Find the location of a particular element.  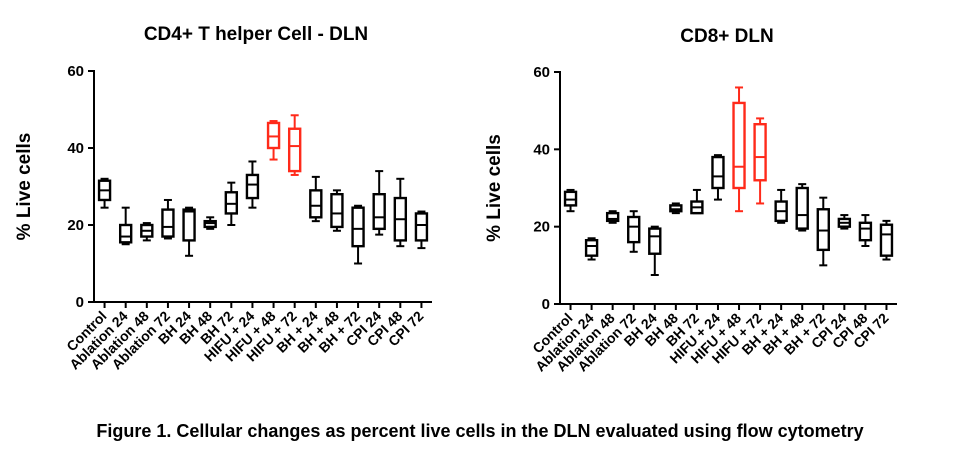

chart-title: CD4+ T helper Cell - DLN is located at coordinates (256, 34).